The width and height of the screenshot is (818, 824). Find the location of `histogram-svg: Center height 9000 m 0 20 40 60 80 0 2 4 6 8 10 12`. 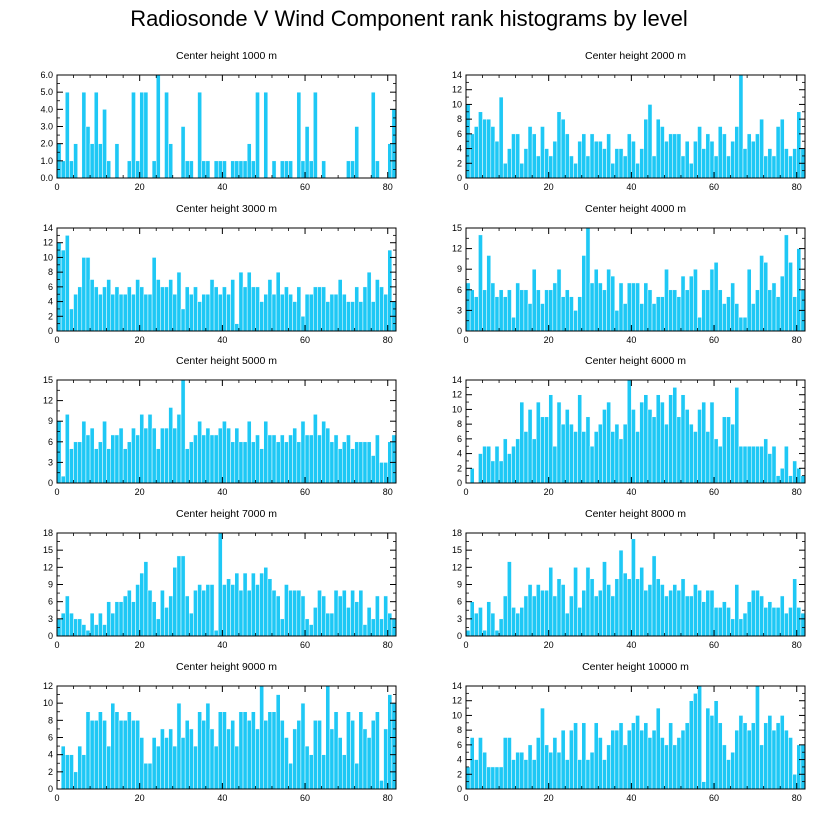

histogram-svg: Center height 9000 m 0 20 40 60 80 0 2 4 6 8 10 12 is located at coordinates (220, 732).